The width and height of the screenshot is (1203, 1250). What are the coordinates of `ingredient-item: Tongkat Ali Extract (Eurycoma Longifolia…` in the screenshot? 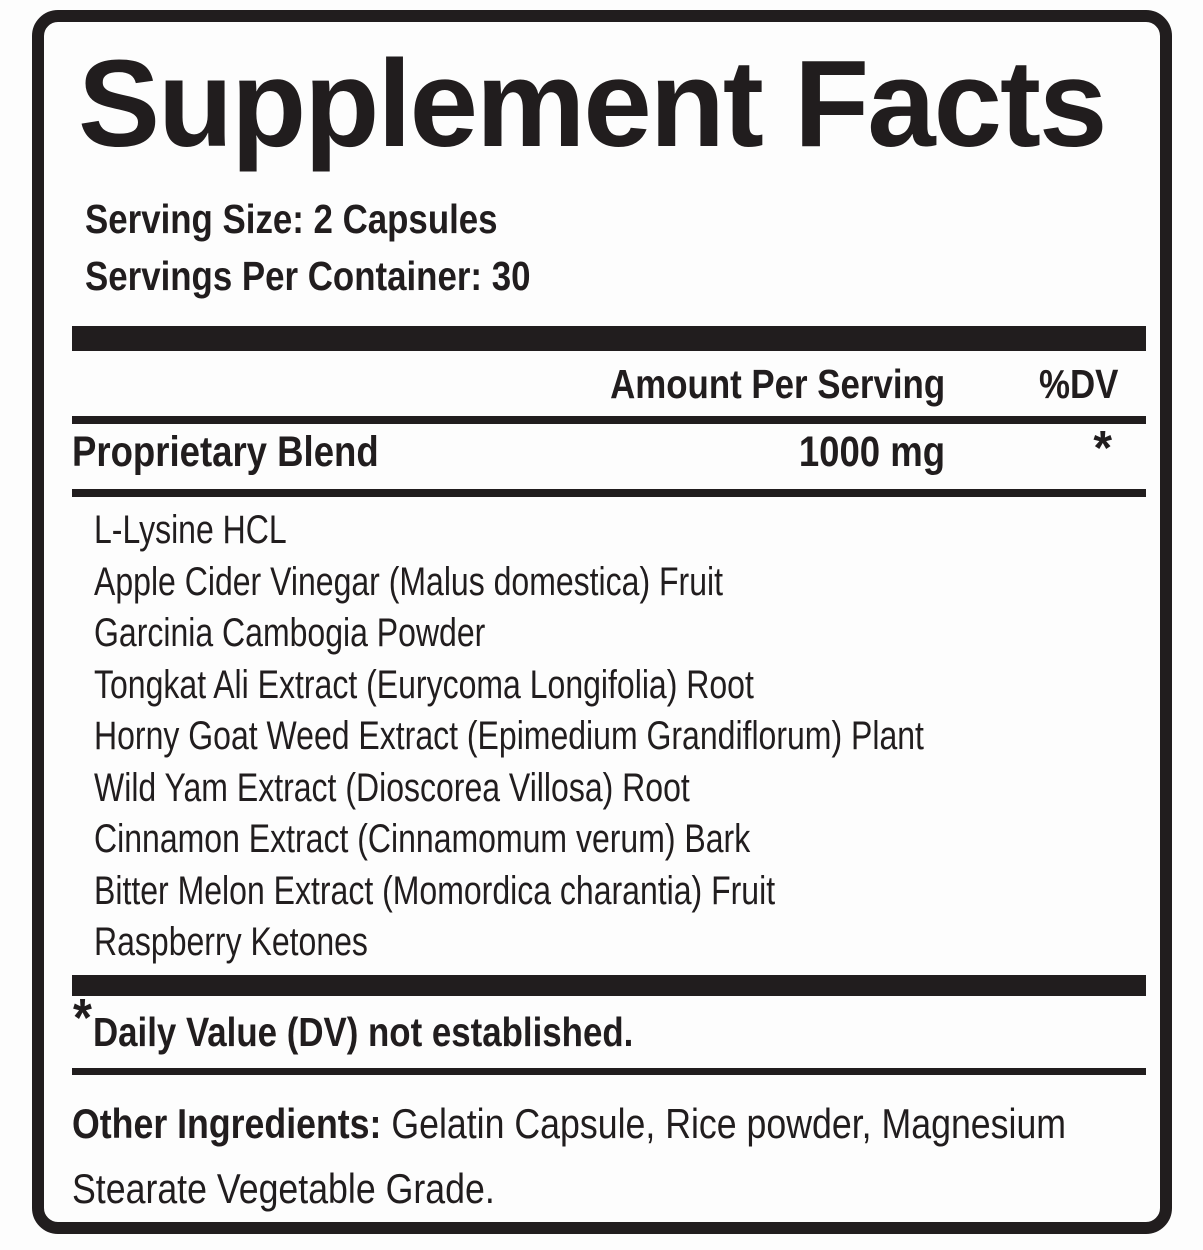 It's located at (620, 686).